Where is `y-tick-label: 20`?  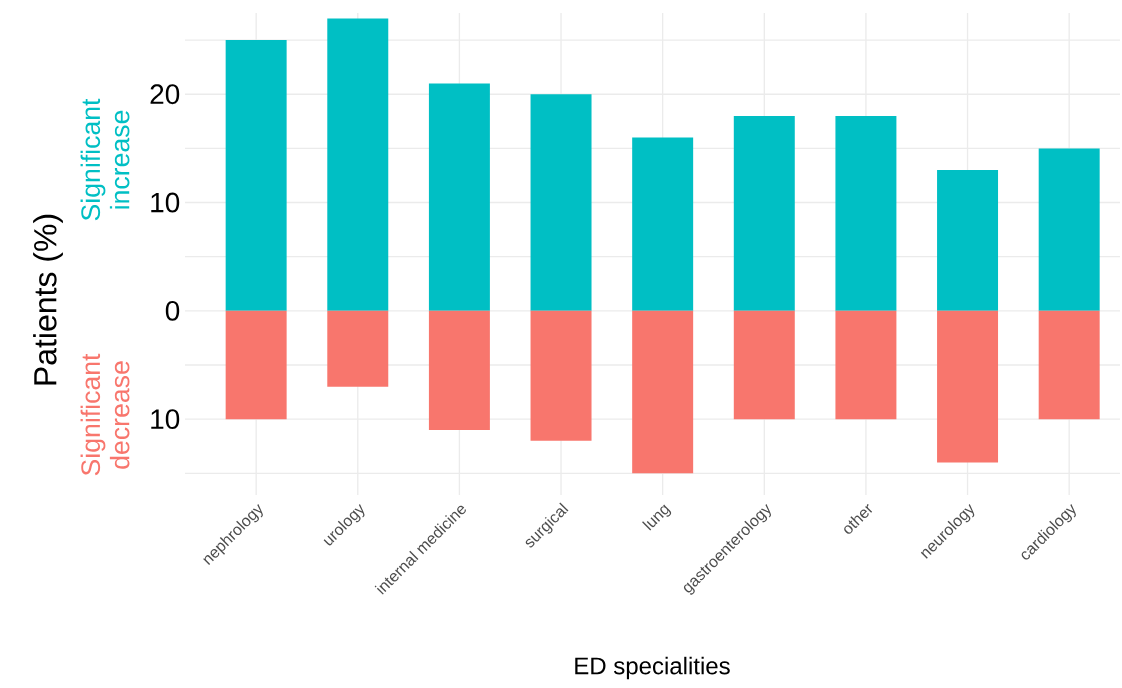
y-tick-label: 20 is located at coordinates (165, 94).